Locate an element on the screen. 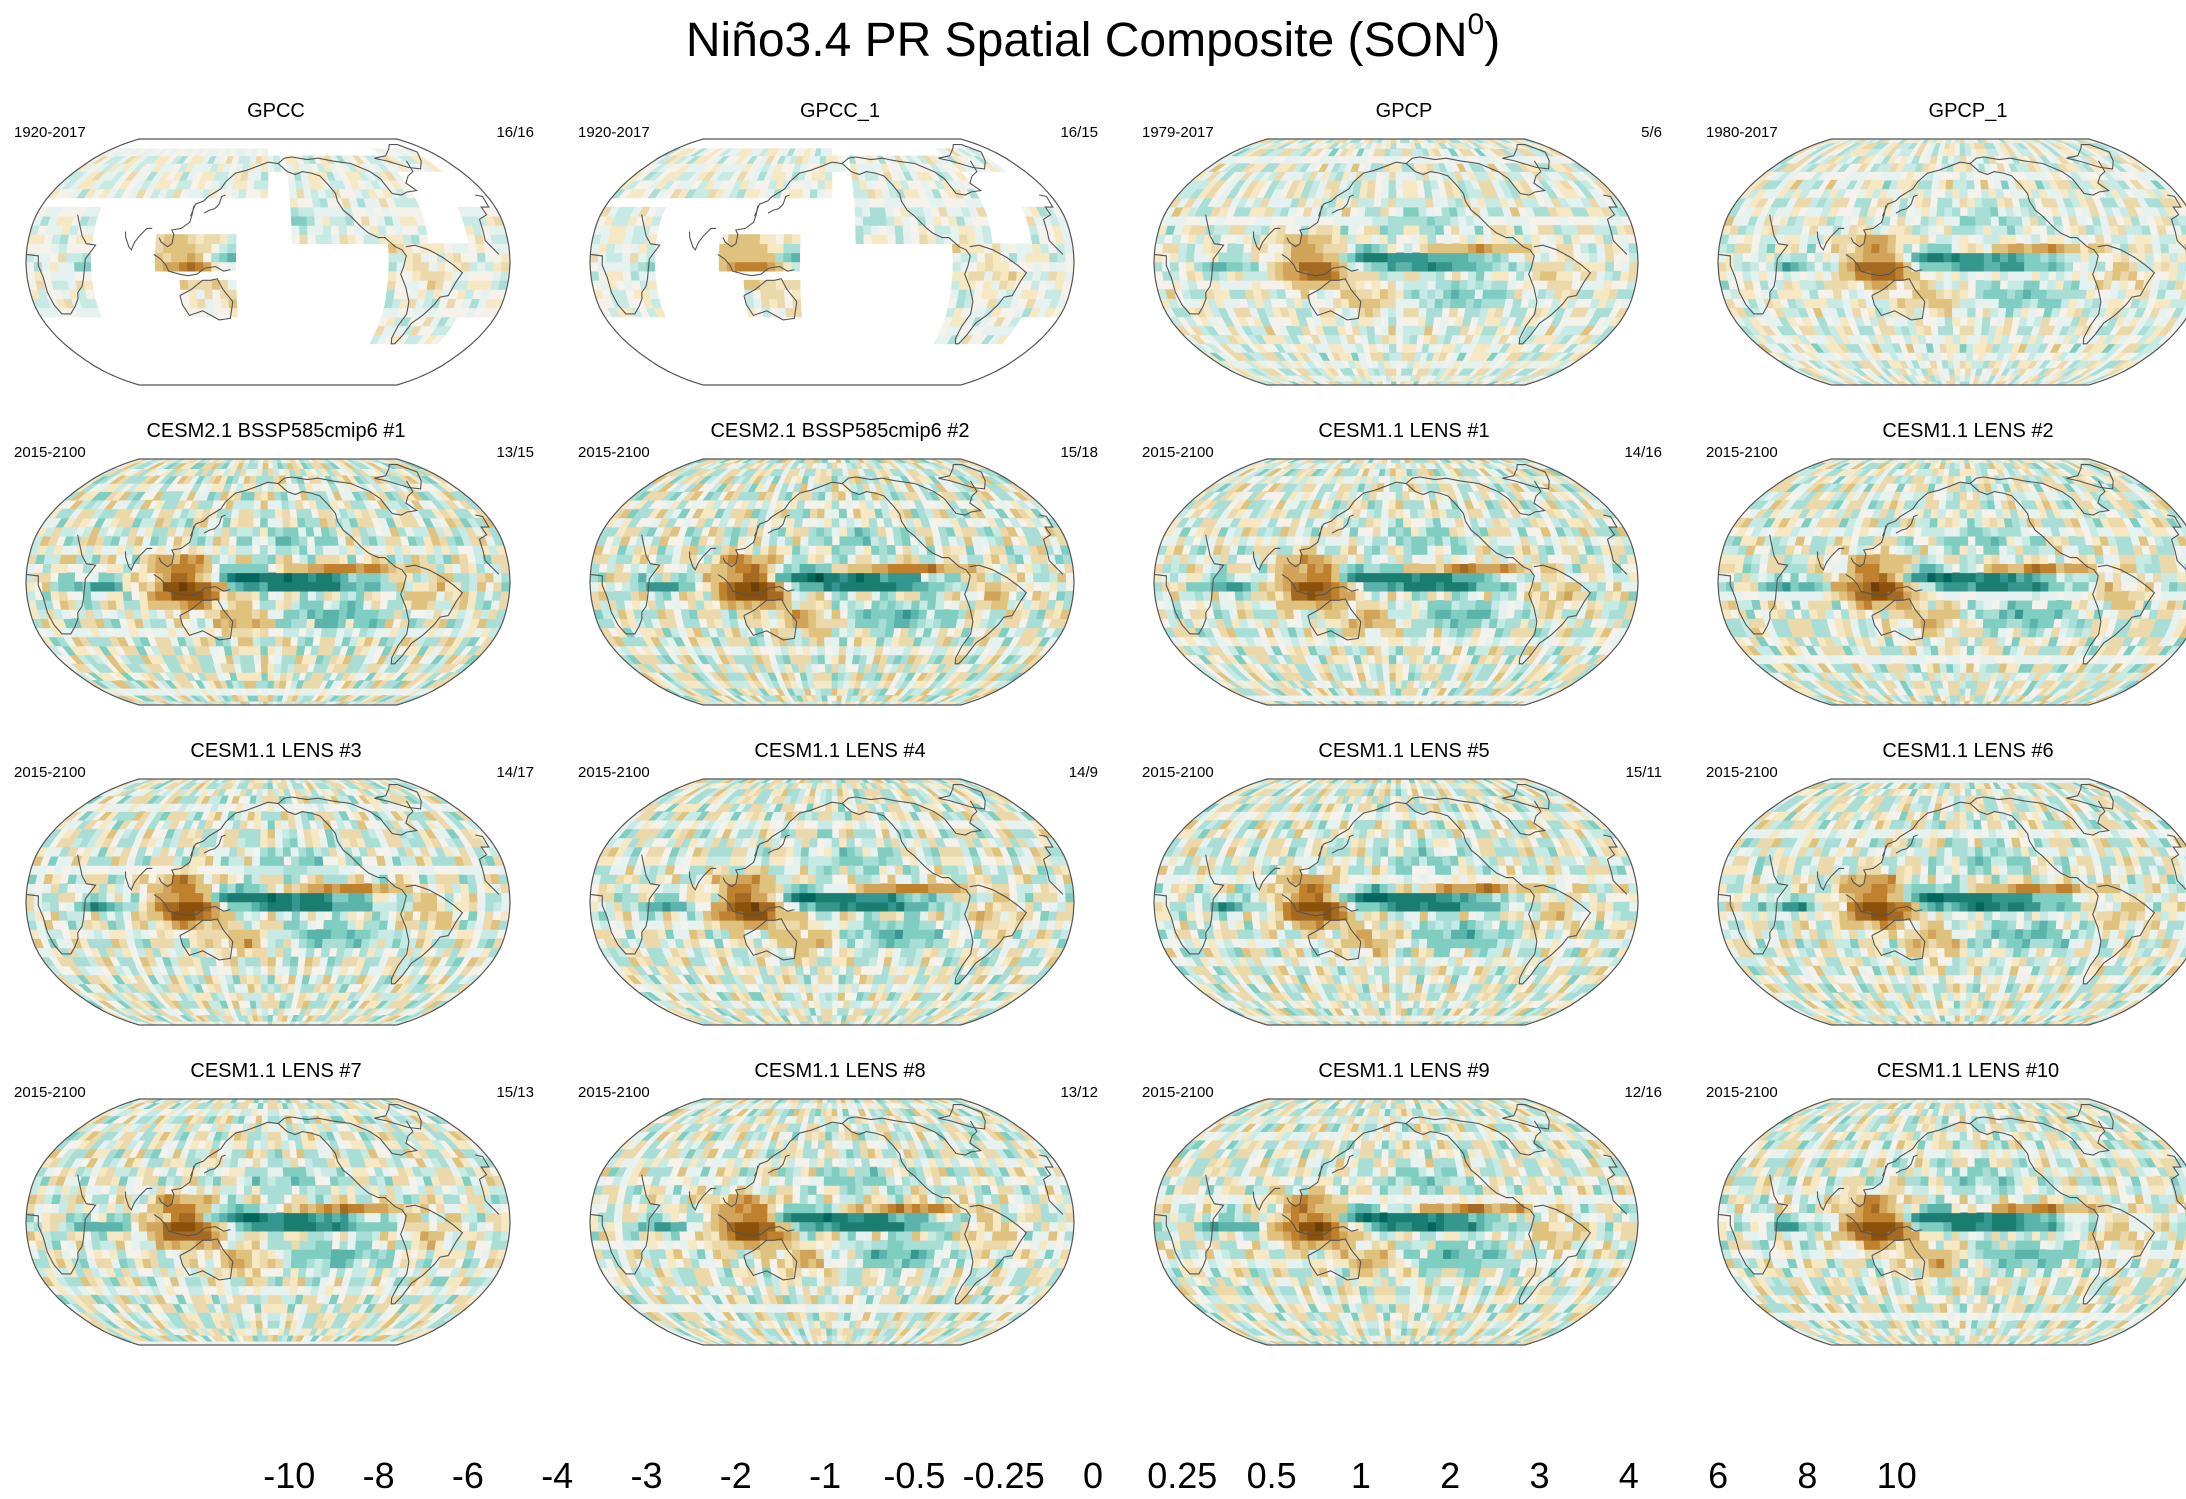  map-panel: GPCC 1920-2017 16/16 is located at coordinates (276, 255).